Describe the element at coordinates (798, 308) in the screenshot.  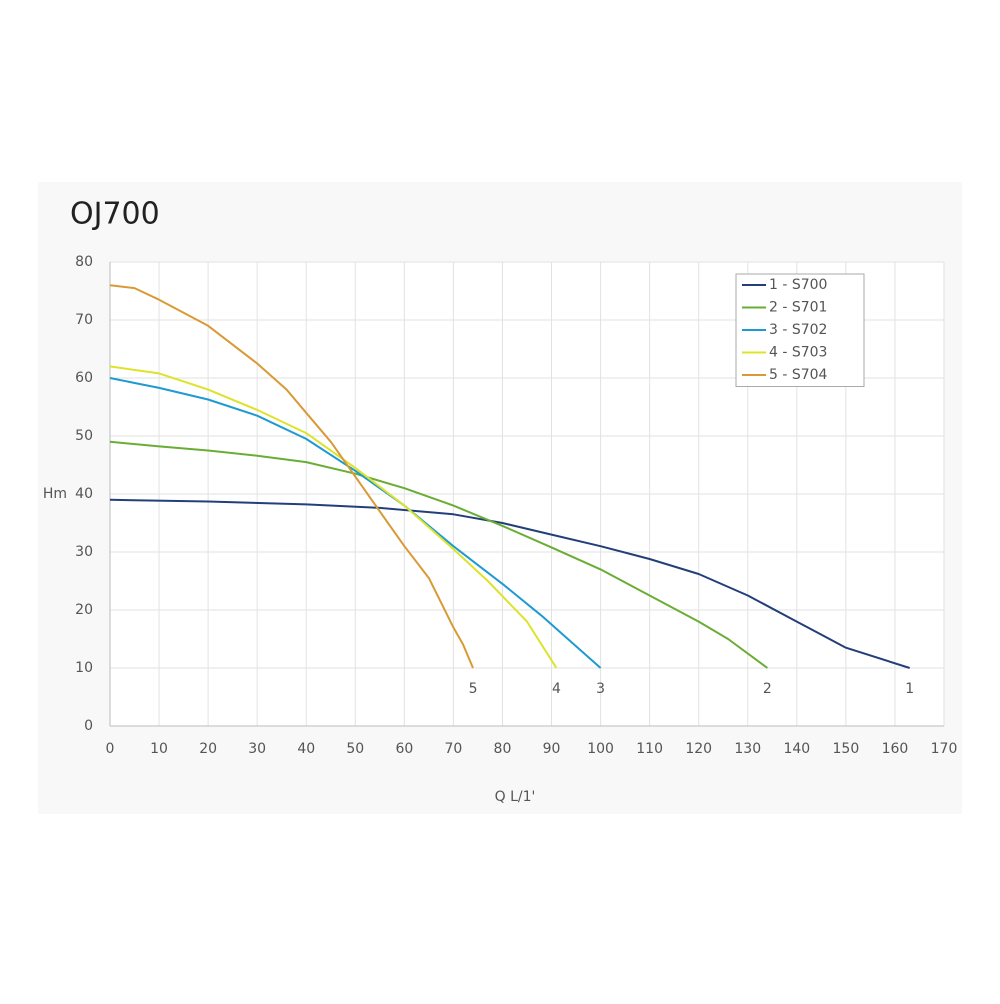
I see `legend-label: 2 - S701` at that location.